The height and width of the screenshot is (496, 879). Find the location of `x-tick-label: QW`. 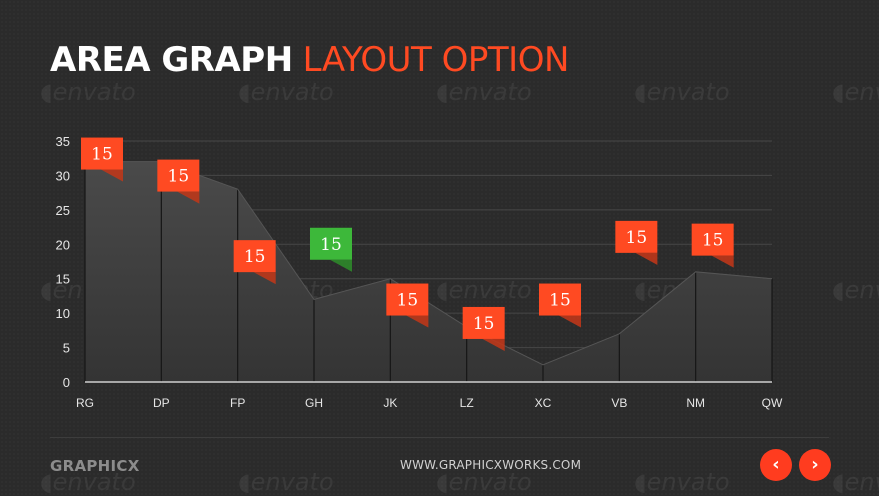

x-tick-label: QW is located at coordinates (772, 403).